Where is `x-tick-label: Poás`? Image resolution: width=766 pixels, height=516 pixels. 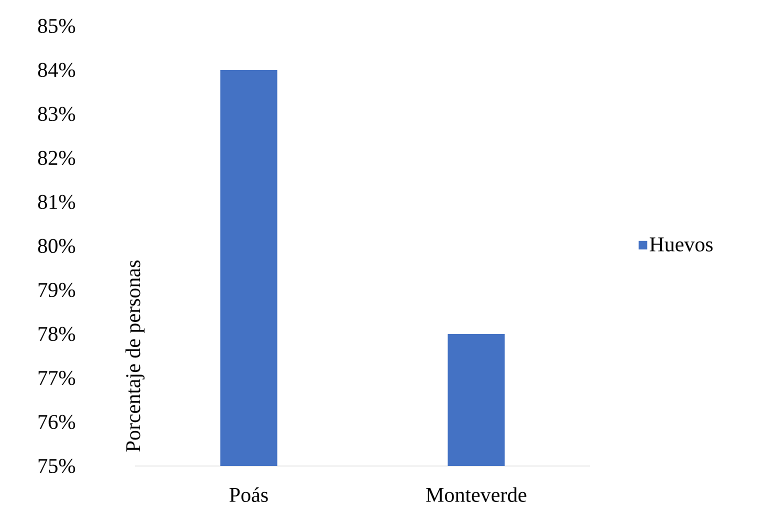 x-tick-label: Poás is located at coordinates (249, 494).